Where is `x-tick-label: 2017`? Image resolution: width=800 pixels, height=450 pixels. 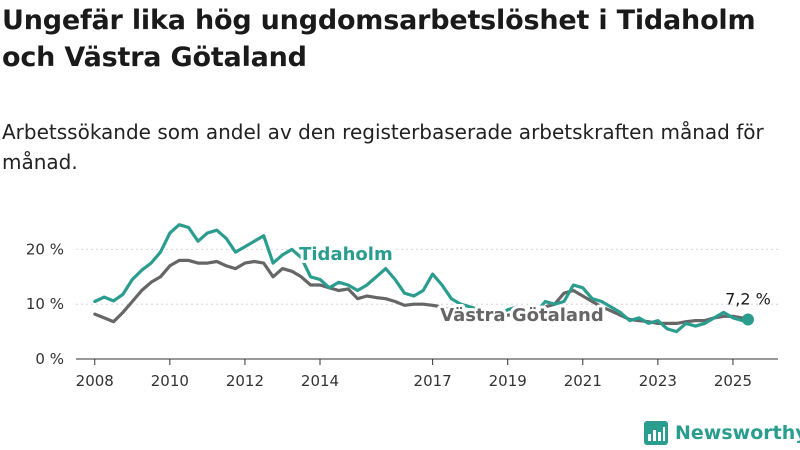 x-tick-label: 2017 is located at coordinates (433, 381).